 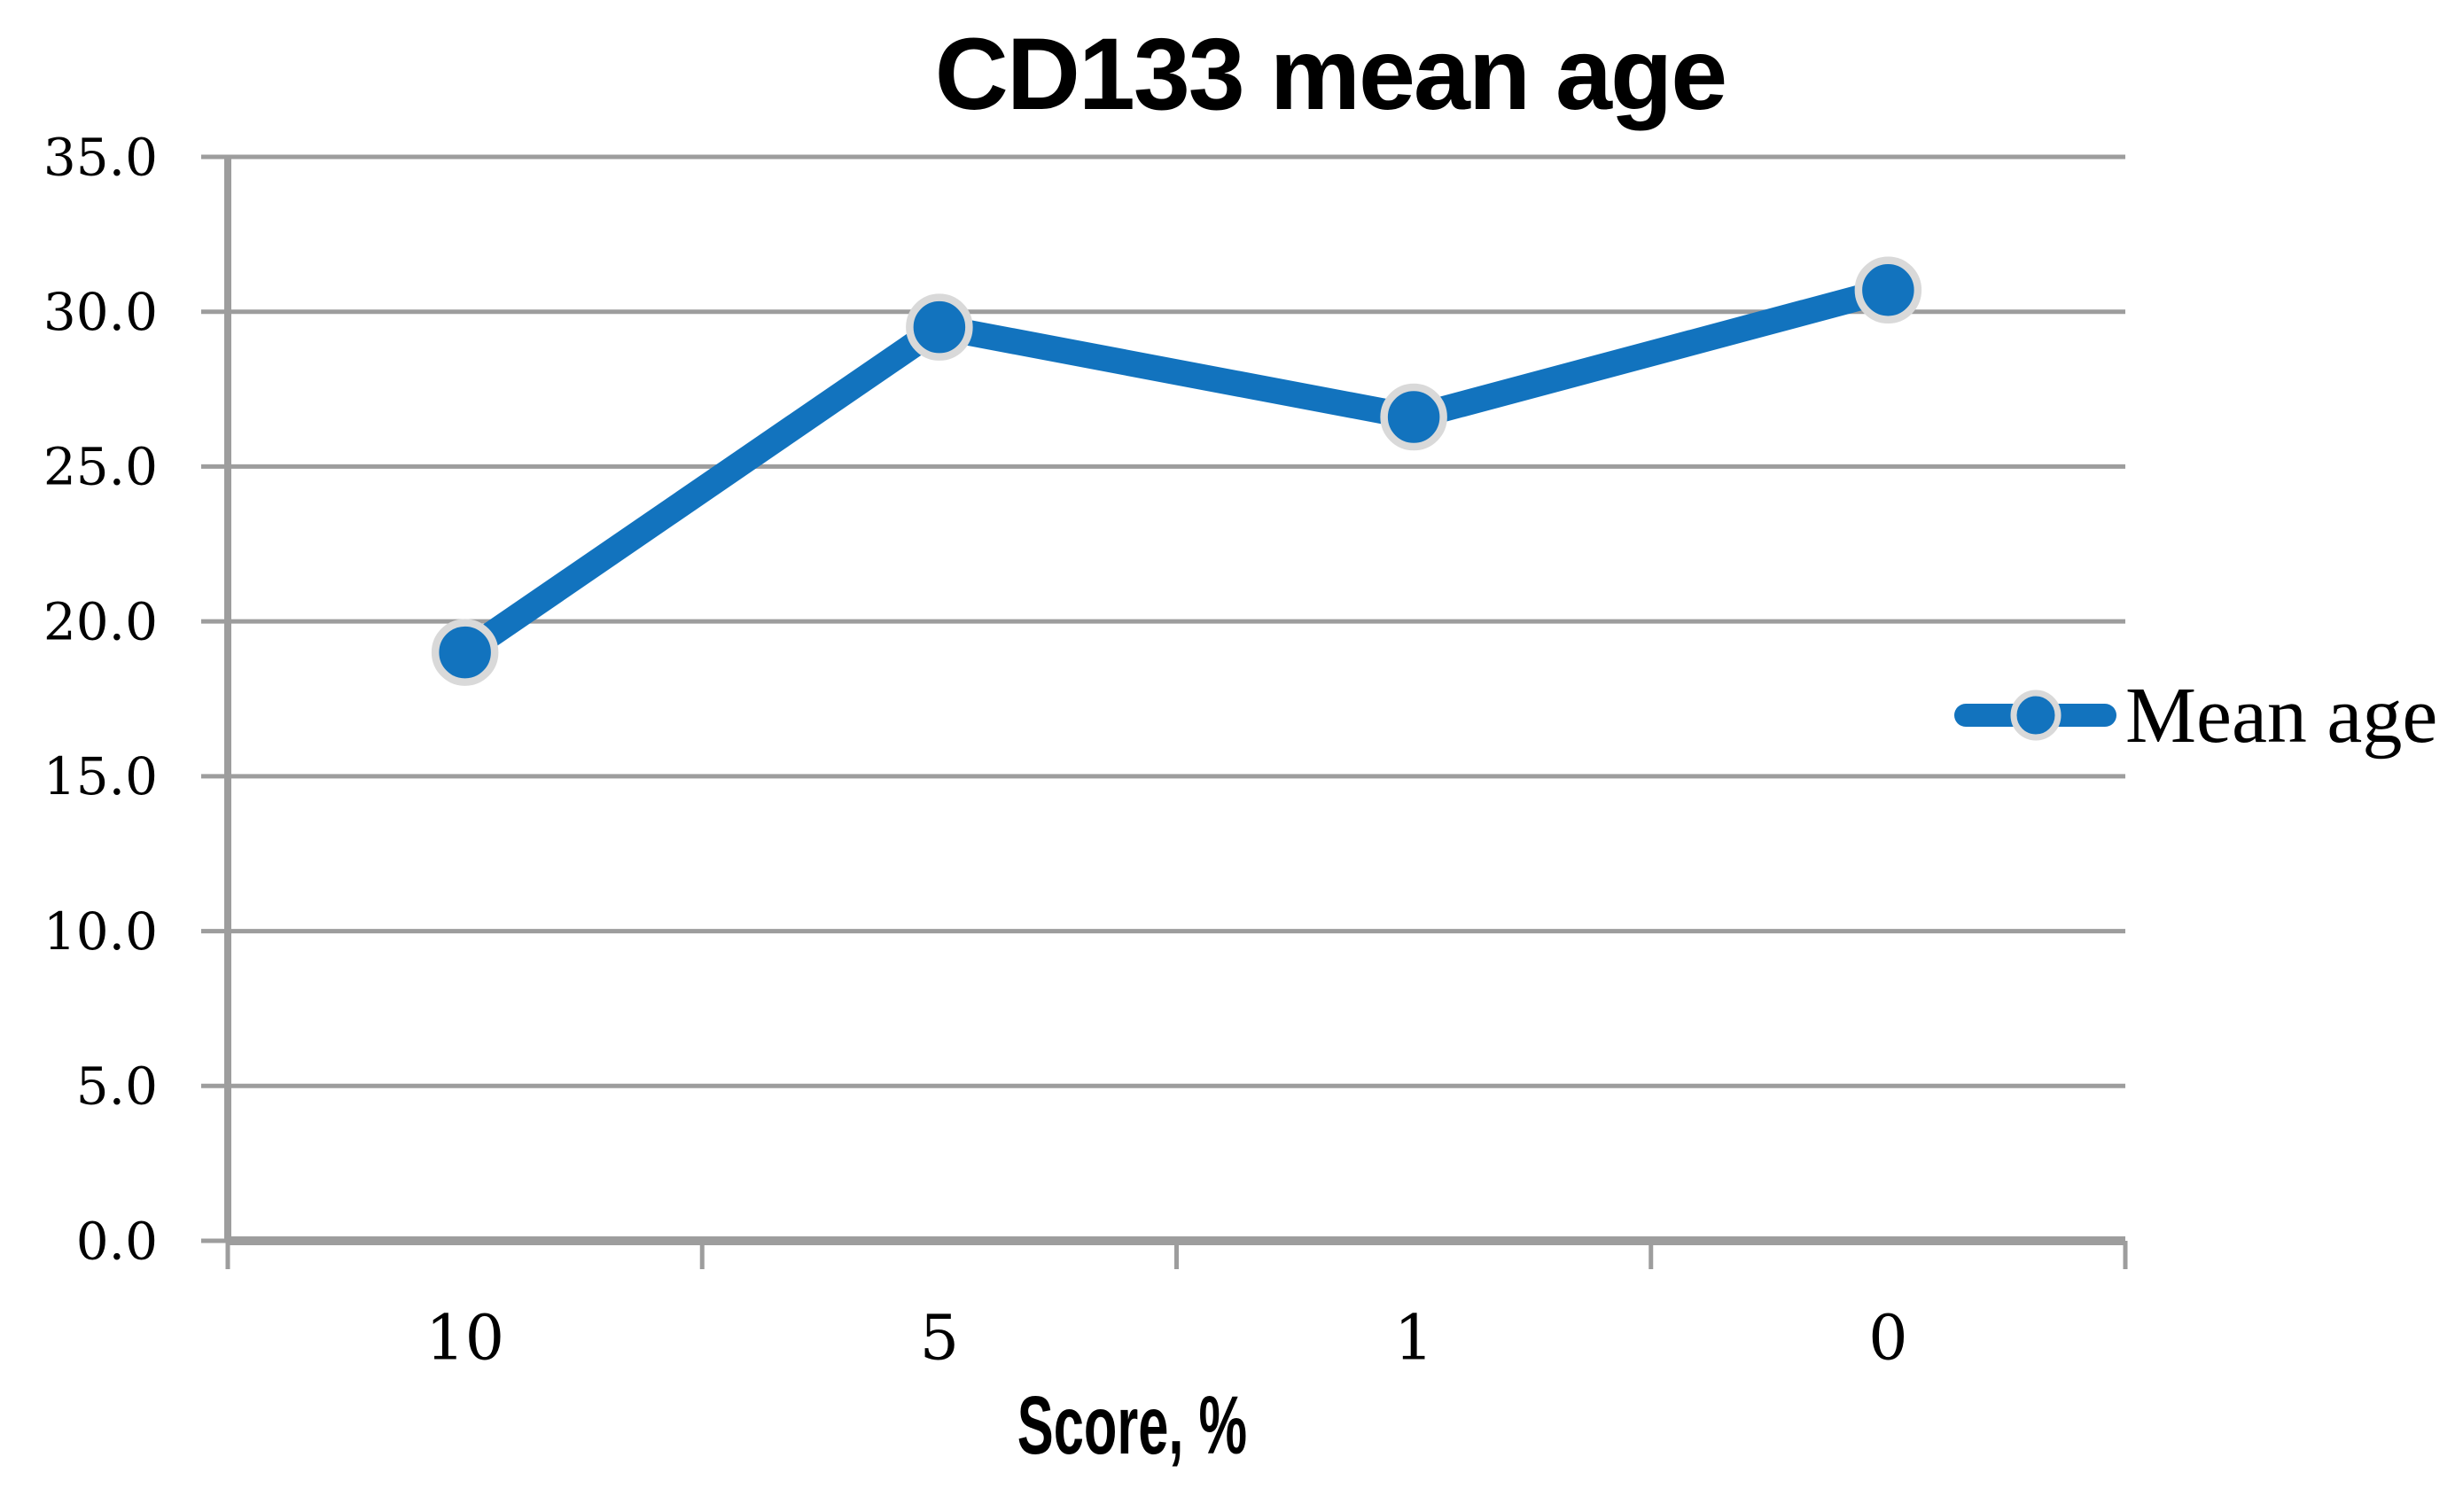 I want to click on legend-marker-icon, so click(x=2036, y=715).